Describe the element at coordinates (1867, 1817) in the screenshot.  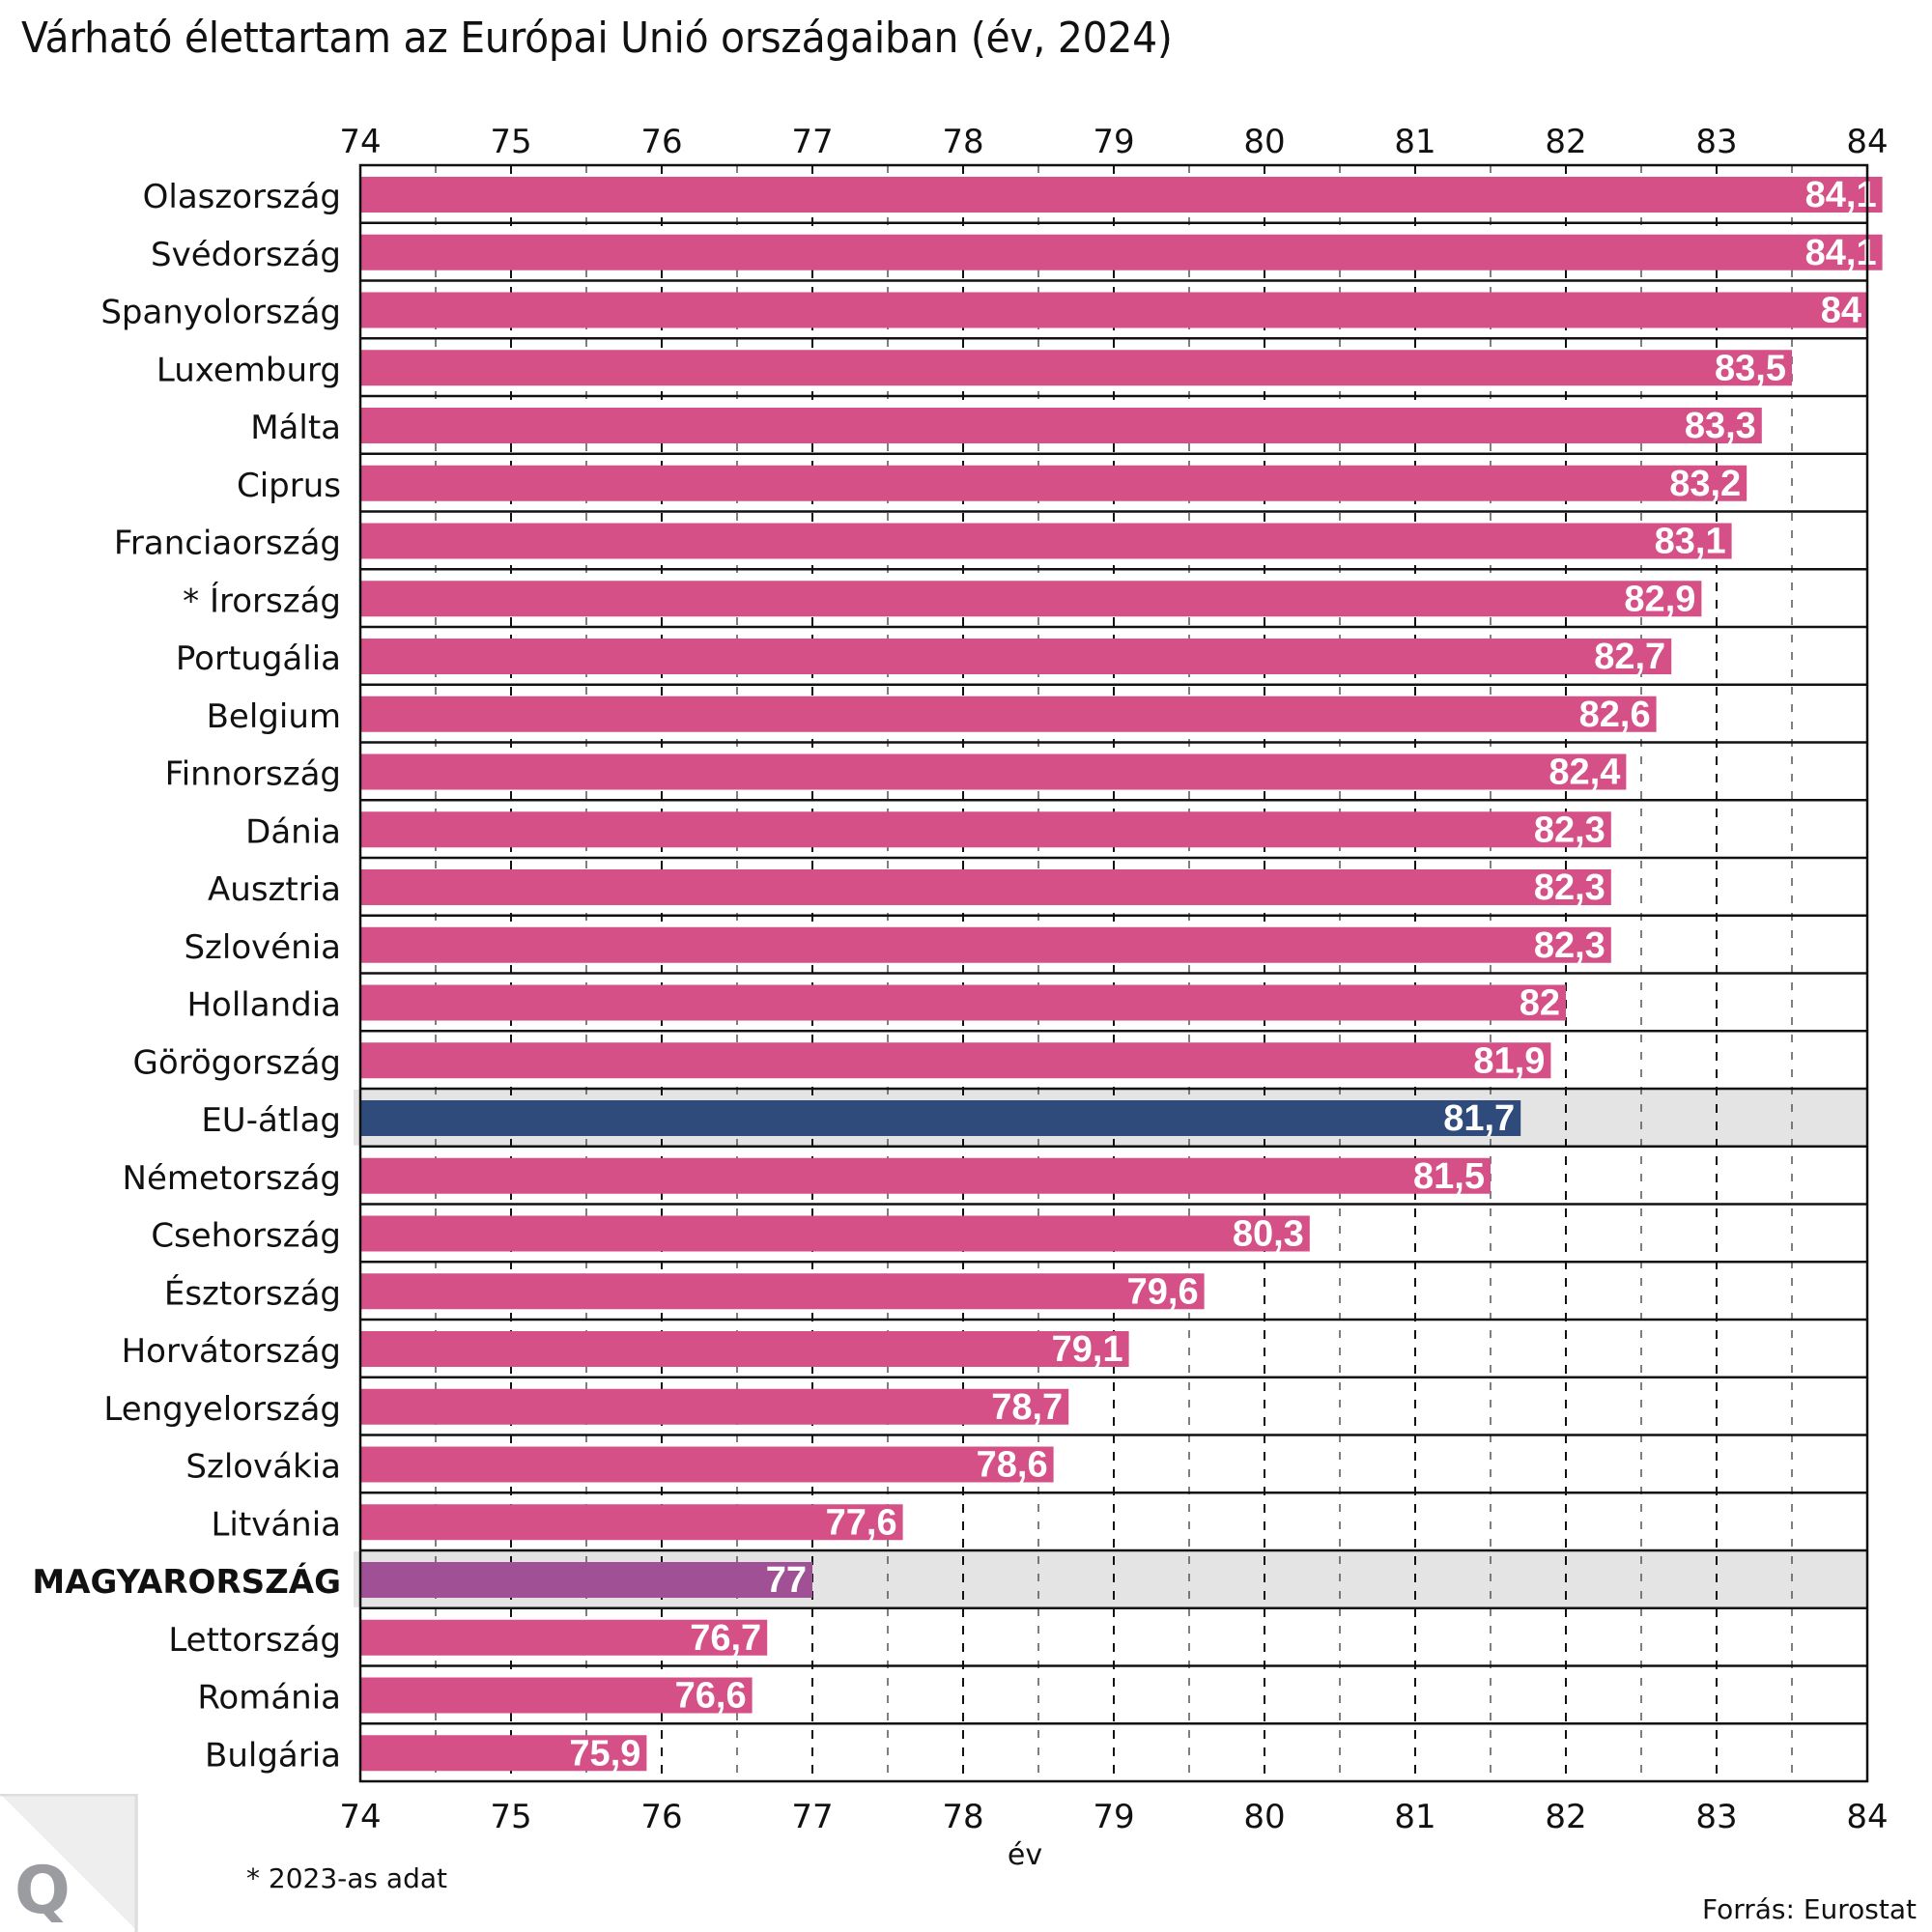
I see `tick-label-bottom: 84` at that location.